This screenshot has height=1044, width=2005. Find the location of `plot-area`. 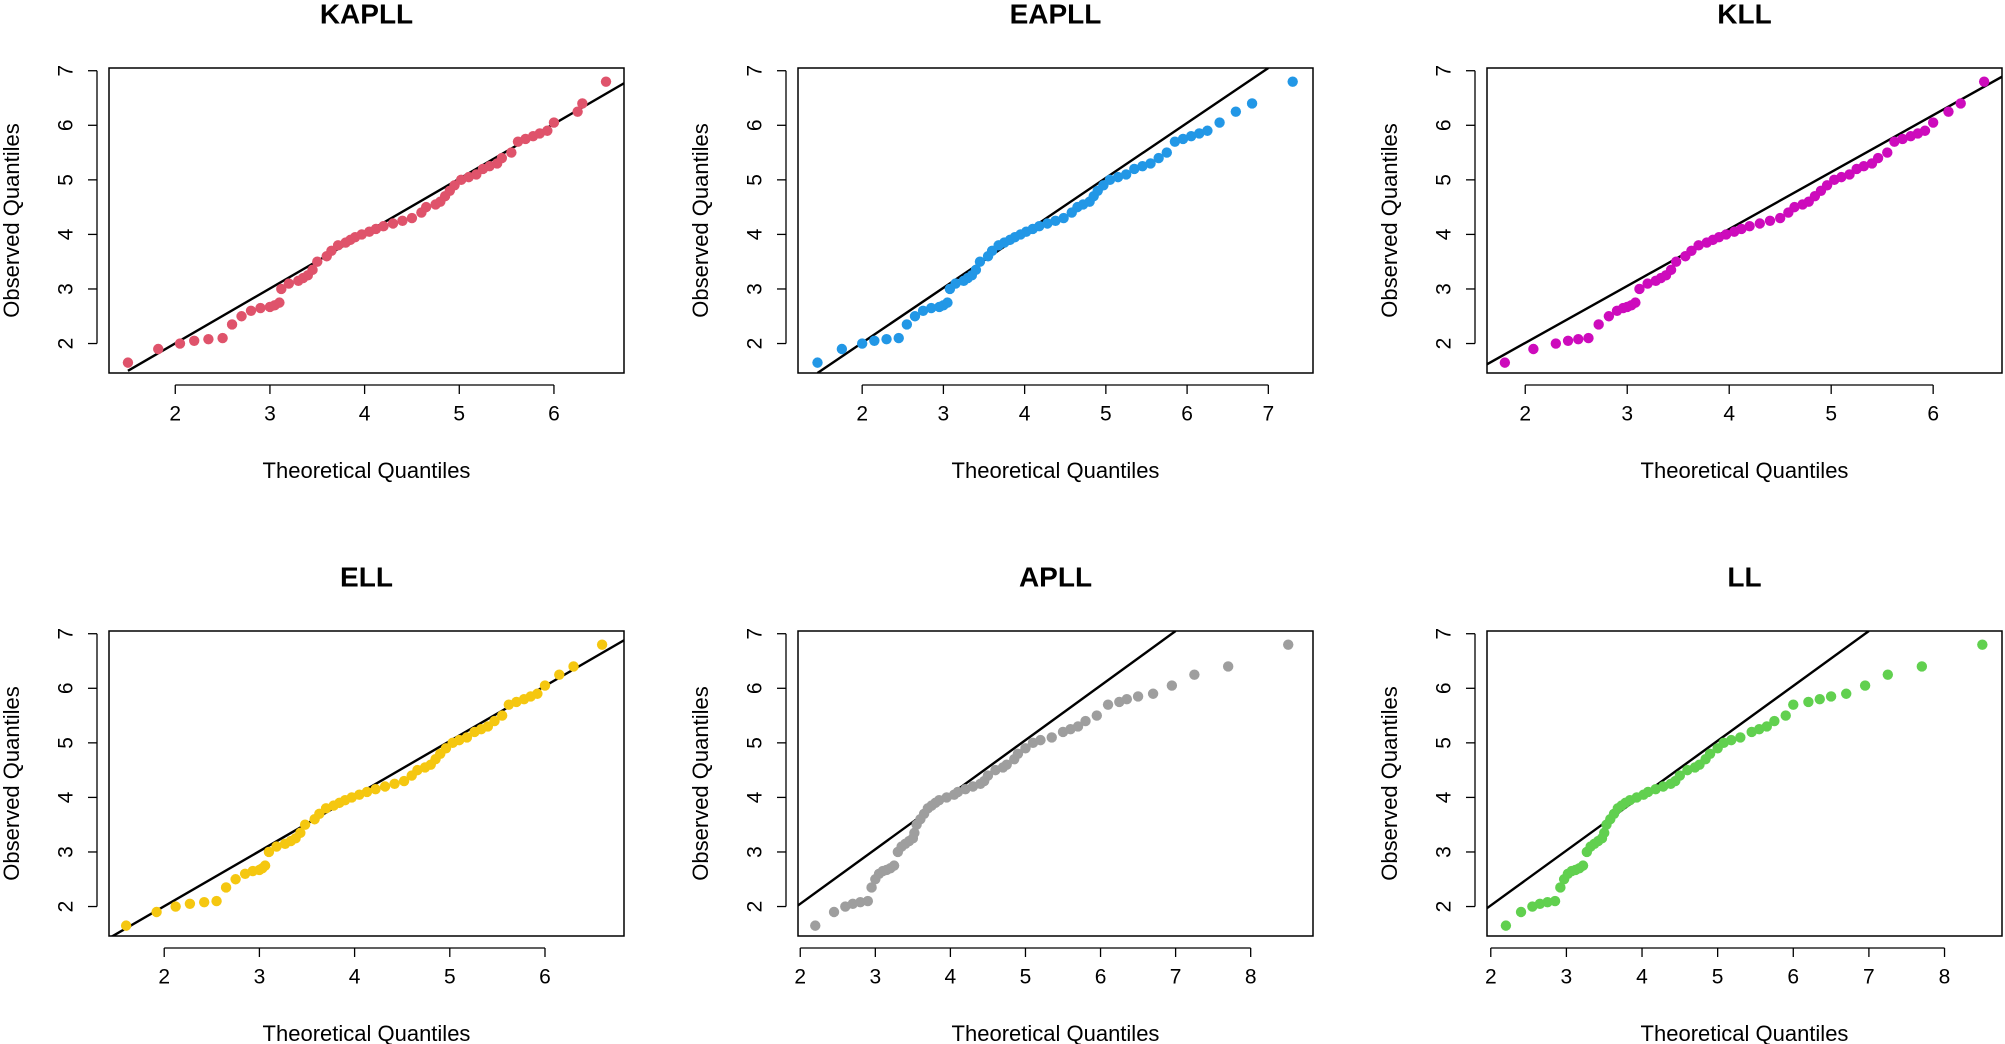

plot-area is located at coordinates (367, 787).